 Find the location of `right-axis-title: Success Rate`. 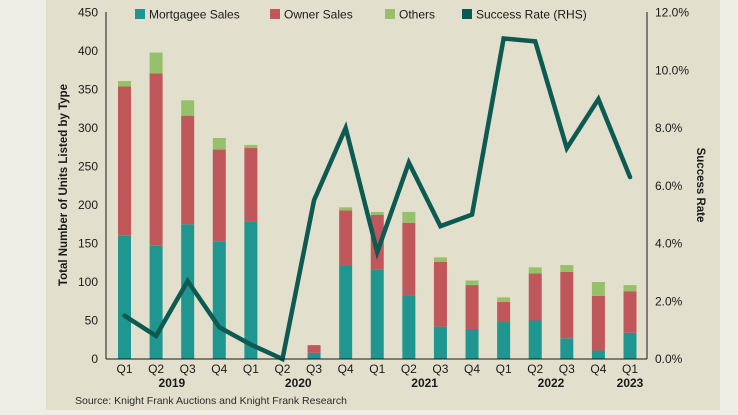

right-axis-title: Success Rate is located at coordinates (700, 185).